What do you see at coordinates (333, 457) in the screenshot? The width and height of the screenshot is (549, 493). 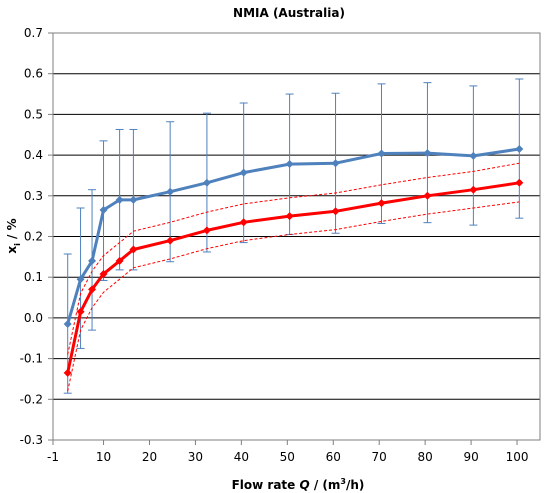 I see `x-tick-label: 60` at bounding box center [333, 457].